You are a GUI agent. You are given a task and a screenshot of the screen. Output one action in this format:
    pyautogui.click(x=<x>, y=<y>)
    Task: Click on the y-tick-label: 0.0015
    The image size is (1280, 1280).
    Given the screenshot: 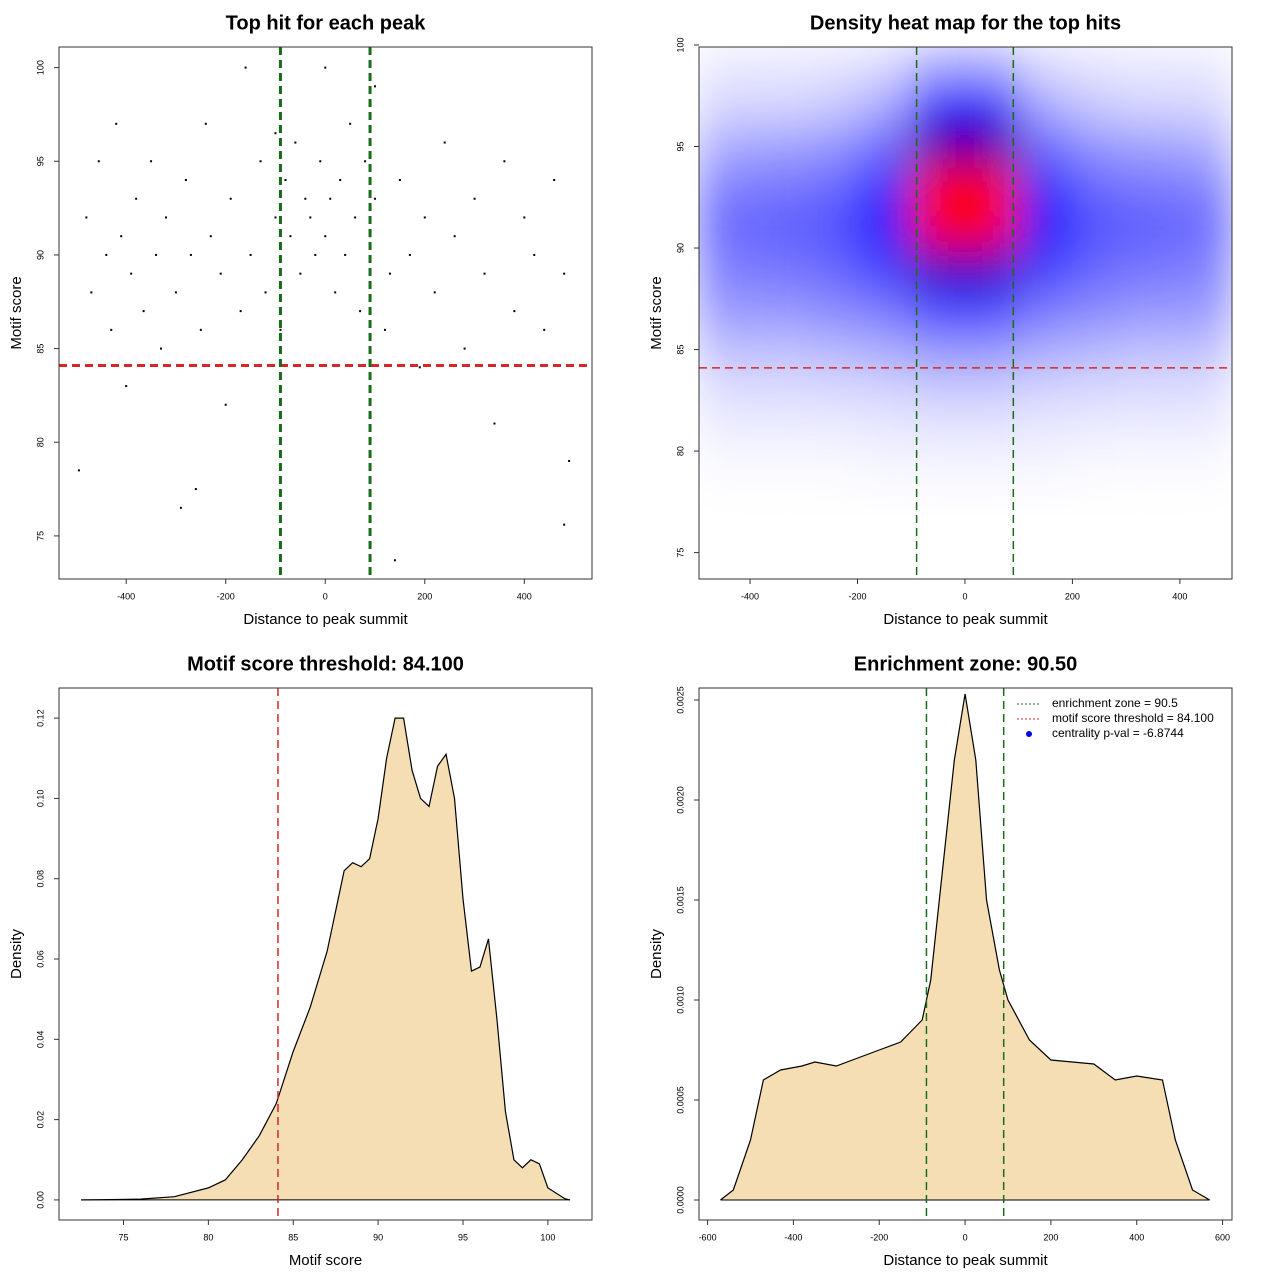 What is the action you would take?
    pyautogui.click(x=680, y=900)
    